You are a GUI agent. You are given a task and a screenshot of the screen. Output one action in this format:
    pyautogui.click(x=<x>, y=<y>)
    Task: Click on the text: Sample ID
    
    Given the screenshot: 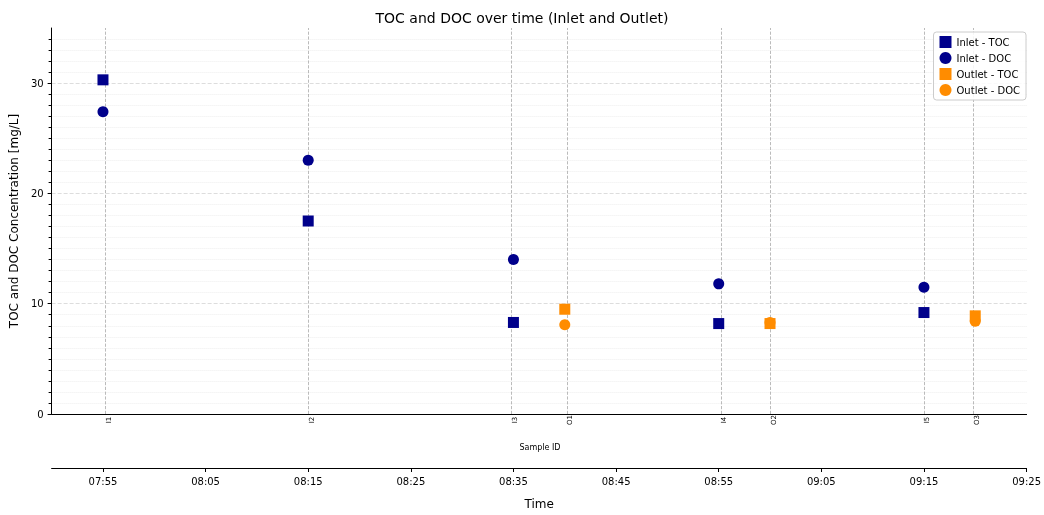 What is the action you would take?
    pyautogui.click(x=540, y=447)
    